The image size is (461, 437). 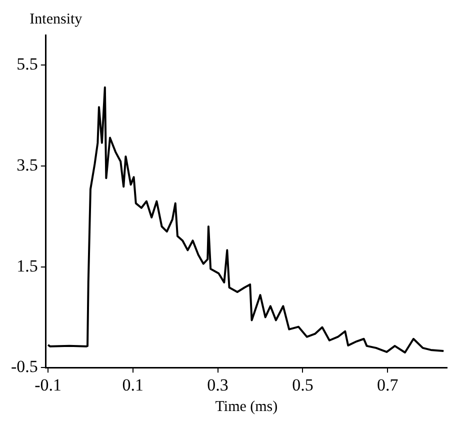 I want to click on x-tick-label: 0.3, so click(x=217, y=384).